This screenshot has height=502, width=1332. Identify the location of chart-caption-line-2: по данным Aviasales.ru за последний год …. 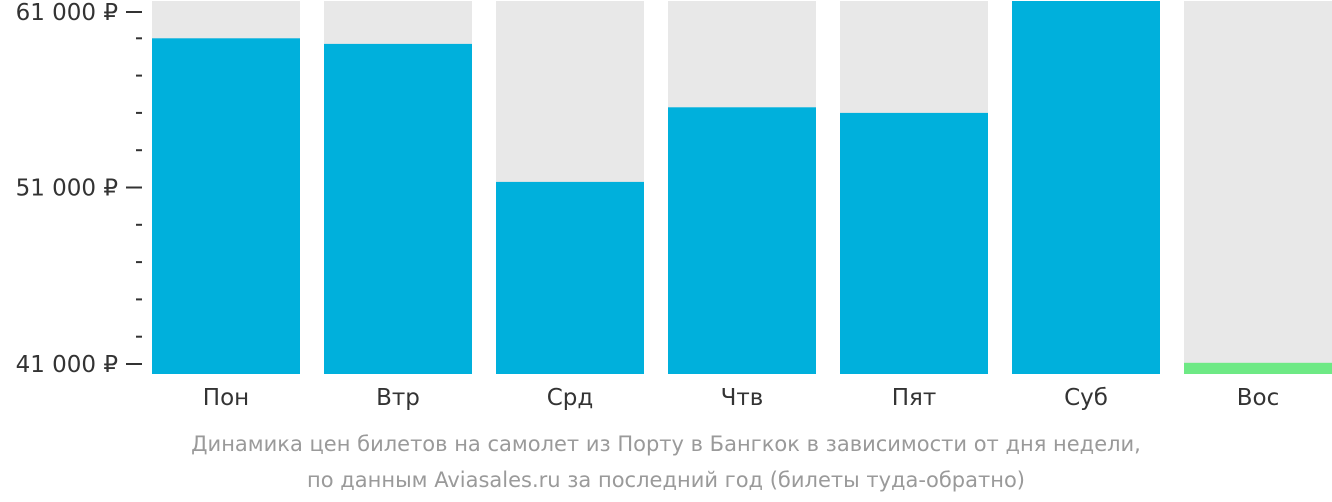
(666, 480).